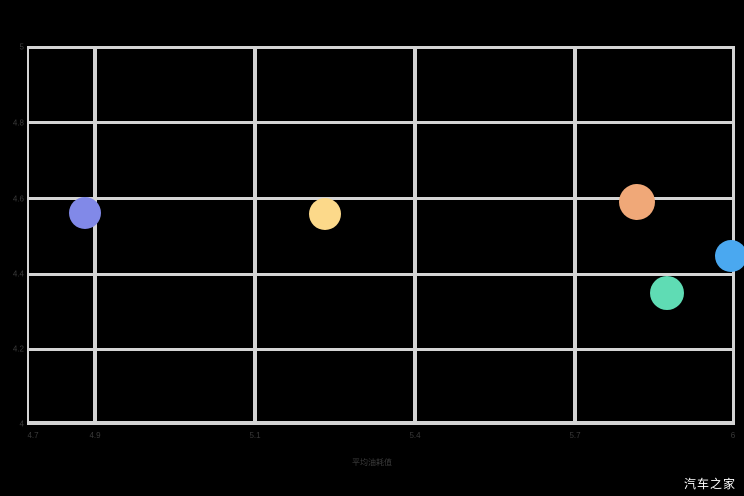 The width and height of the screenshot is (744, 496). Describe the element at coordinates (18, 274) in the screenshot. I see `y-axis-tick-label: 4.4` at that location.